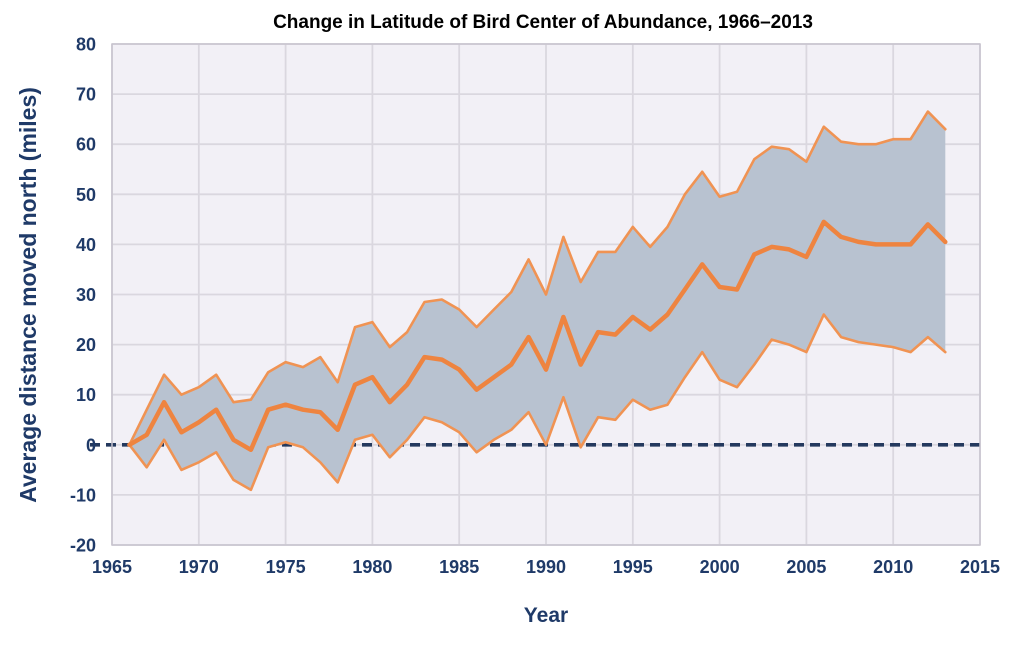  Describe the element at coordinates (86, 45) in the screenshot. I see `y-tick-label: 80` at that location.